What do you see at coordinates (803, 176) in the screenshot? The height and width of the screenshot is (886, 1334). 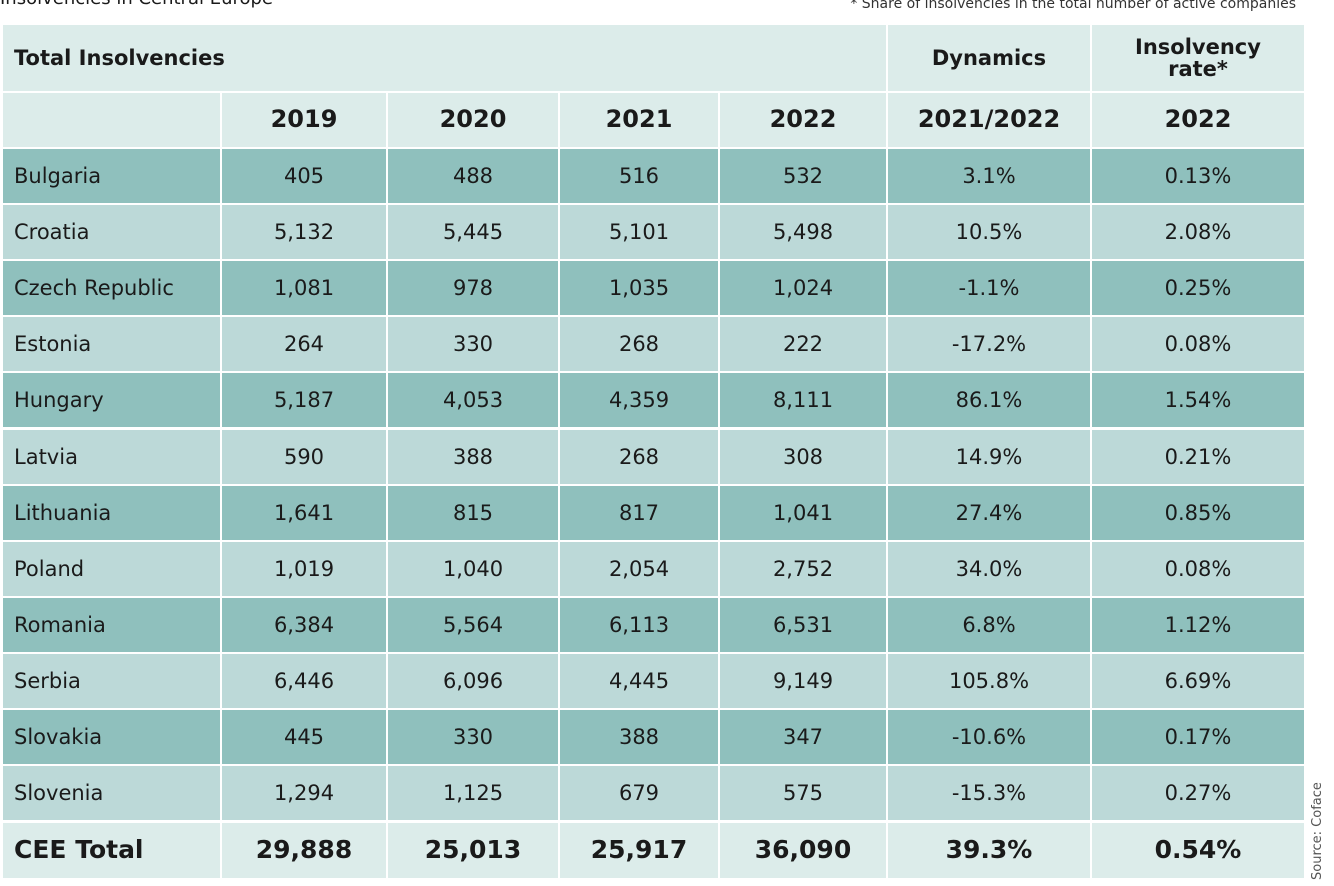 I see `table-cell: 532` at bounding box center [803, 176].